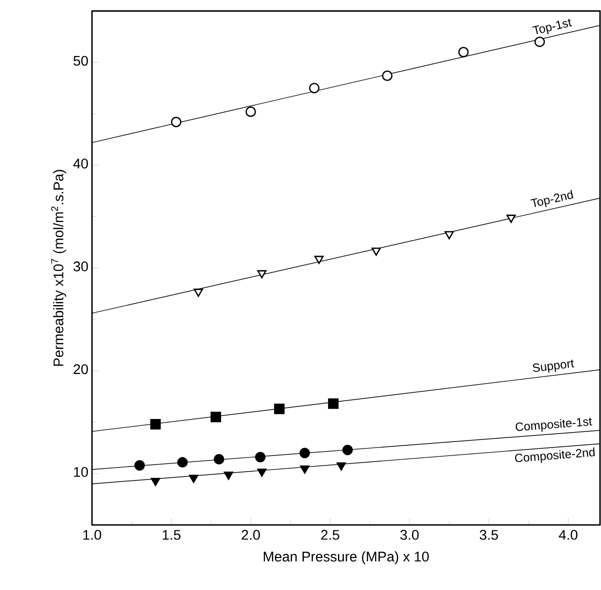 The width and height of the screenshot is (601, 590). What do you see at coordinates (81, 61) in the screenshot?
I see `y-tick-label: 50` at bounding box center [81, 61].